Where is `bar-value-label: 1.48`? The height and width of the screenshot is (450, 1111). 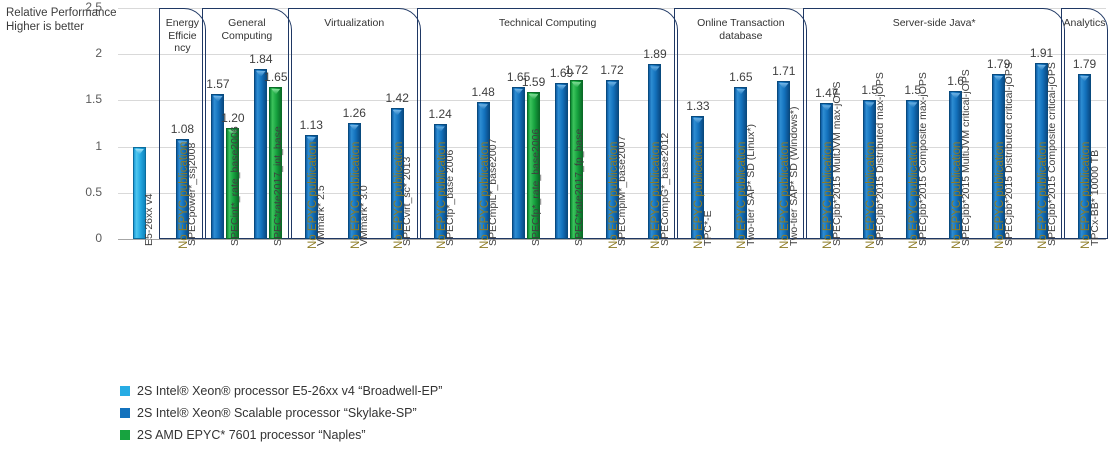
bar-value-label: 1.48 is located at coordinates (483, 92).